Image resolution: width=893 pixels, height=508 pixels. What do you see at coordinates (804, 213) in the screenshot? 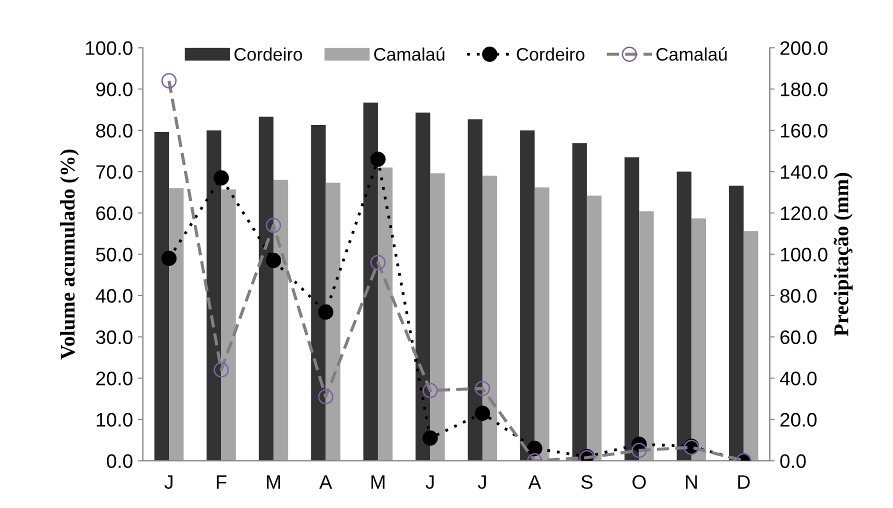
I see `y2-tick-label: 120.0` at bounding box center [804, 213].